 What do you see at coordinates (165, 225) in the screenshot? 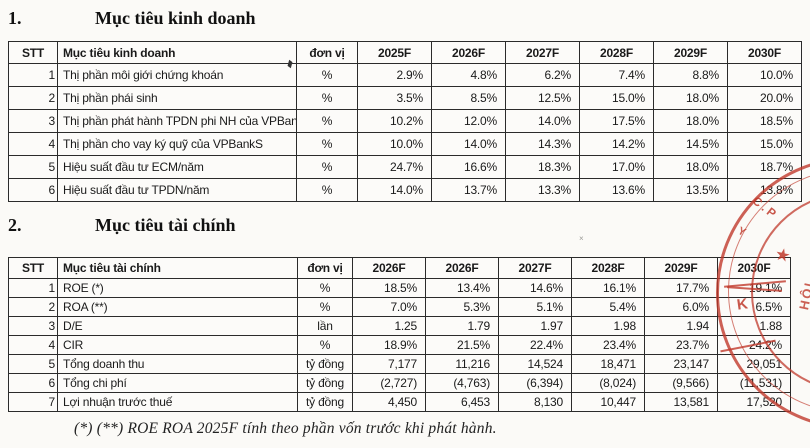
I see `section-2-title: Mục tiêu tài chính` at bounding box center [165, 225].